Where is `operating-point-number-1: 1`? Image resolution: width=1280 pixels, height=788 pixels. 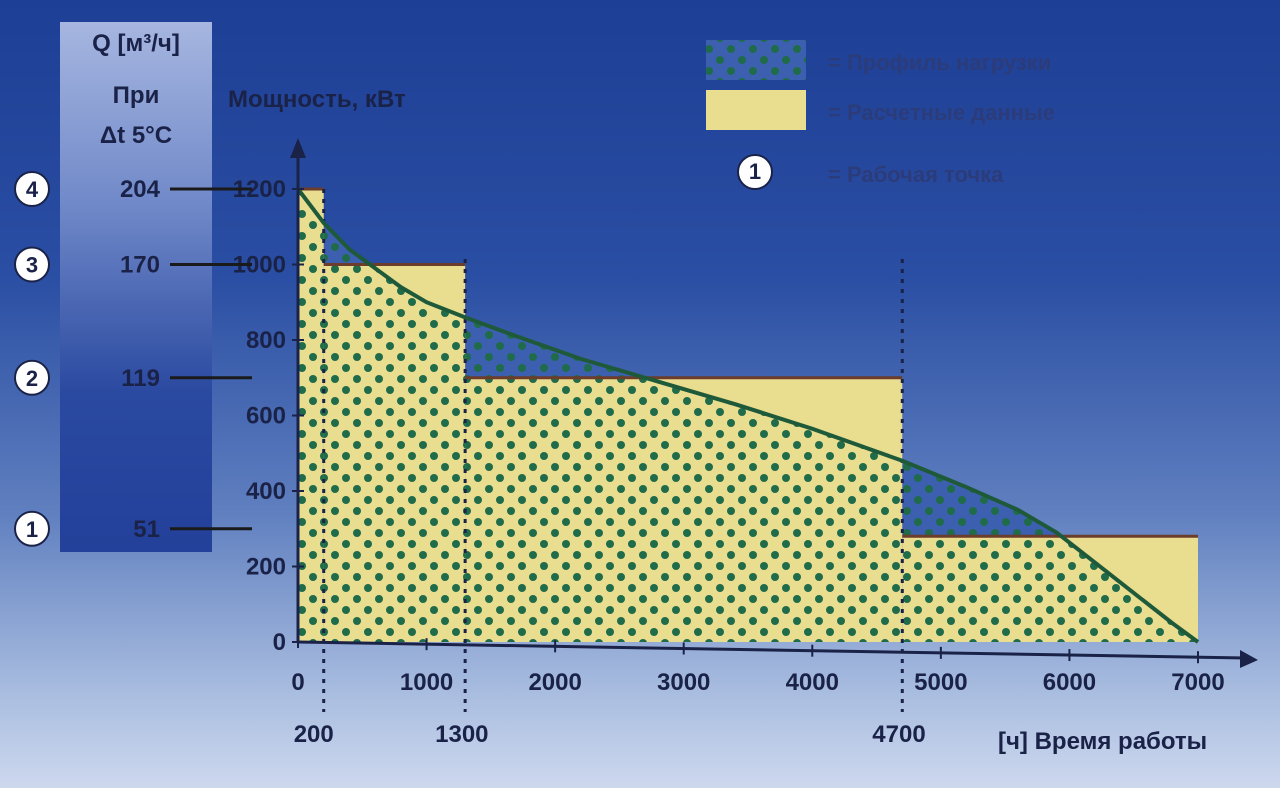
operating-point-number-1: 1 is located at coordinates (32, 529).